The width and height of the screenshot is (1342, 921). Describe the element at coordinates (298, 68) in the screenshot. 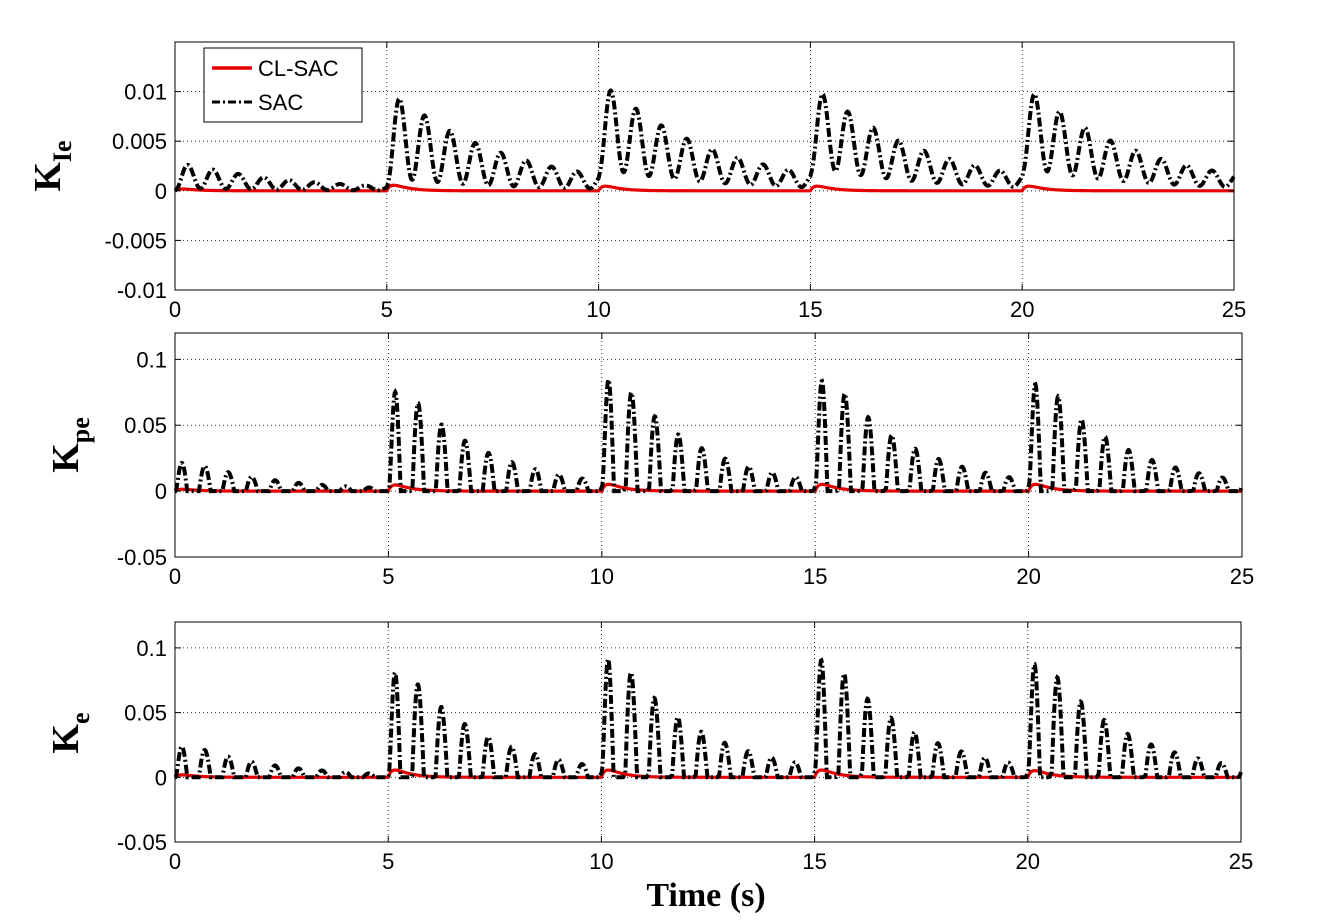

I see `legend-label-cl-sac: CL-SAC` at that location.